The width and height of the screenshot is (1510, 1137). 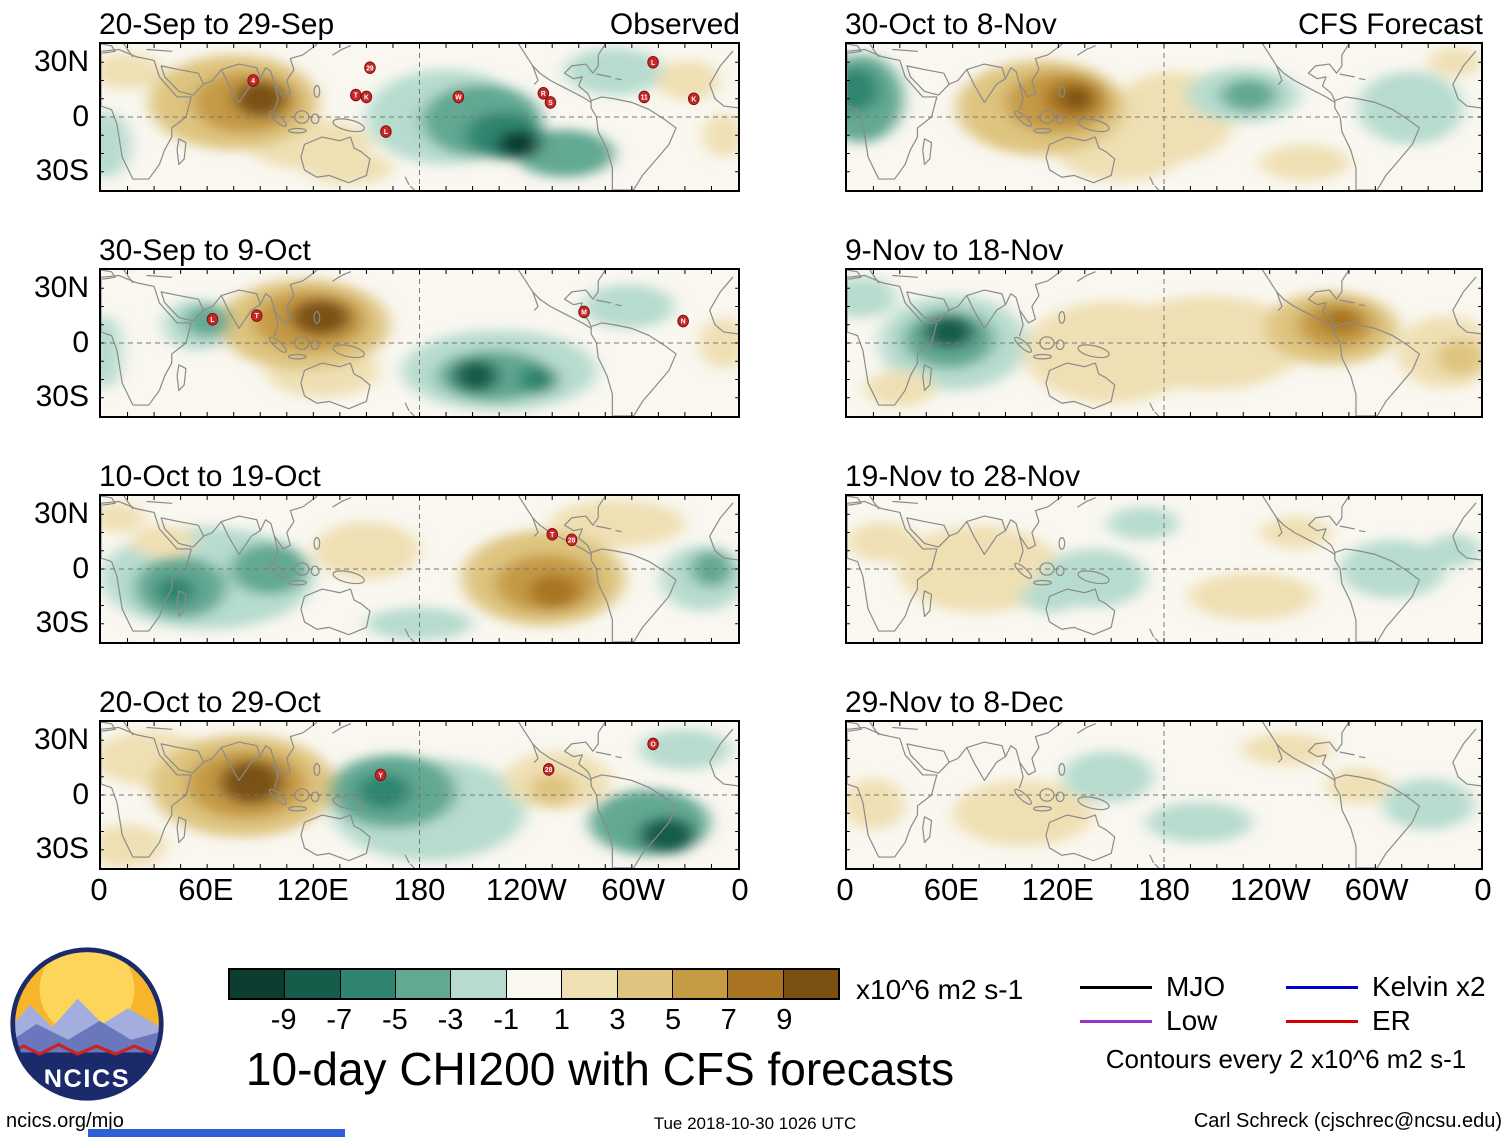 What do you see at coordinates (216, 1133) in the screenshot?
I see `bottom-blue-bar` at bounding box center [216, 1133].